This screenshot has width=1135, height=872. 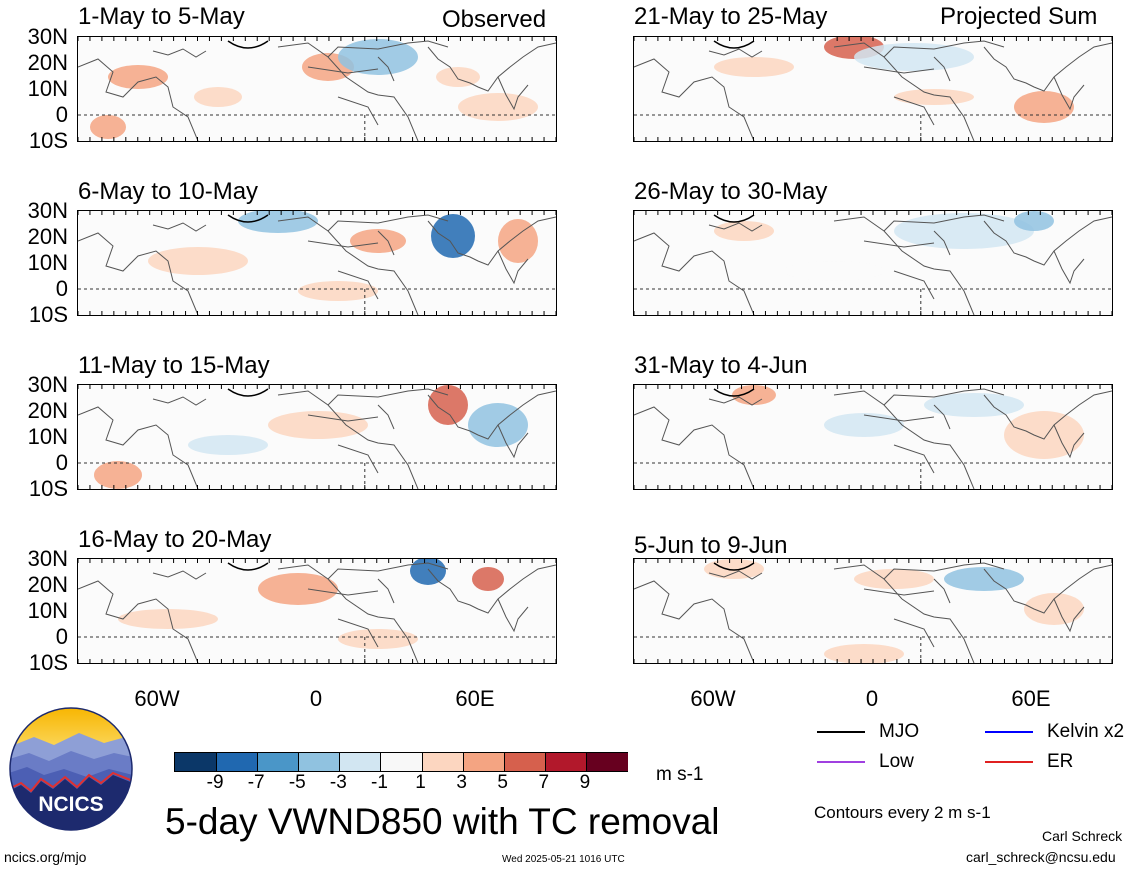 I want to click on legend-mjo-swatch, so click(x=841, y=732).